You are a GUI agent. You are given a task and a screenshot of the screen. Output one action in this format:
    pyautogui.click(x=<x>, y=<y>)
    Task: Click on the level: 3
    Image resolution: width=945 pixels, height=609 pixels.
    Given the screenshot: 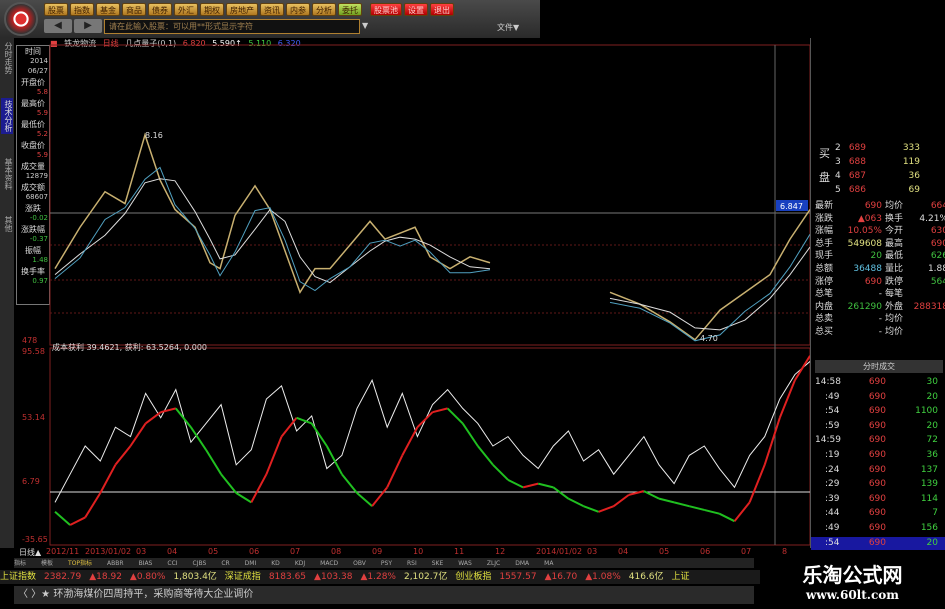 What is the action you would take?
    pyautogui.click(x=838, y=162)
    